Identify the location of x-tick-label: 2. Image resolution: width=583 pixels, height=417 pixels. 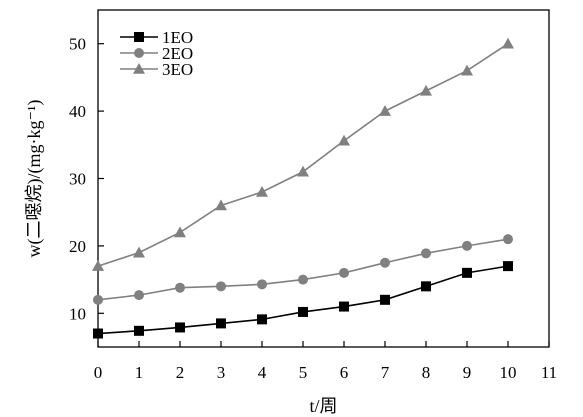
(180, 372).